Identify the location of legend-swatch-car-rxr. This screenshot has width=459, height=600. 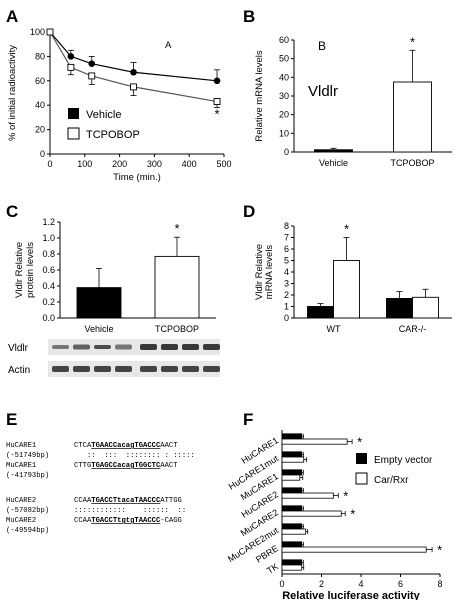
(361, 478).